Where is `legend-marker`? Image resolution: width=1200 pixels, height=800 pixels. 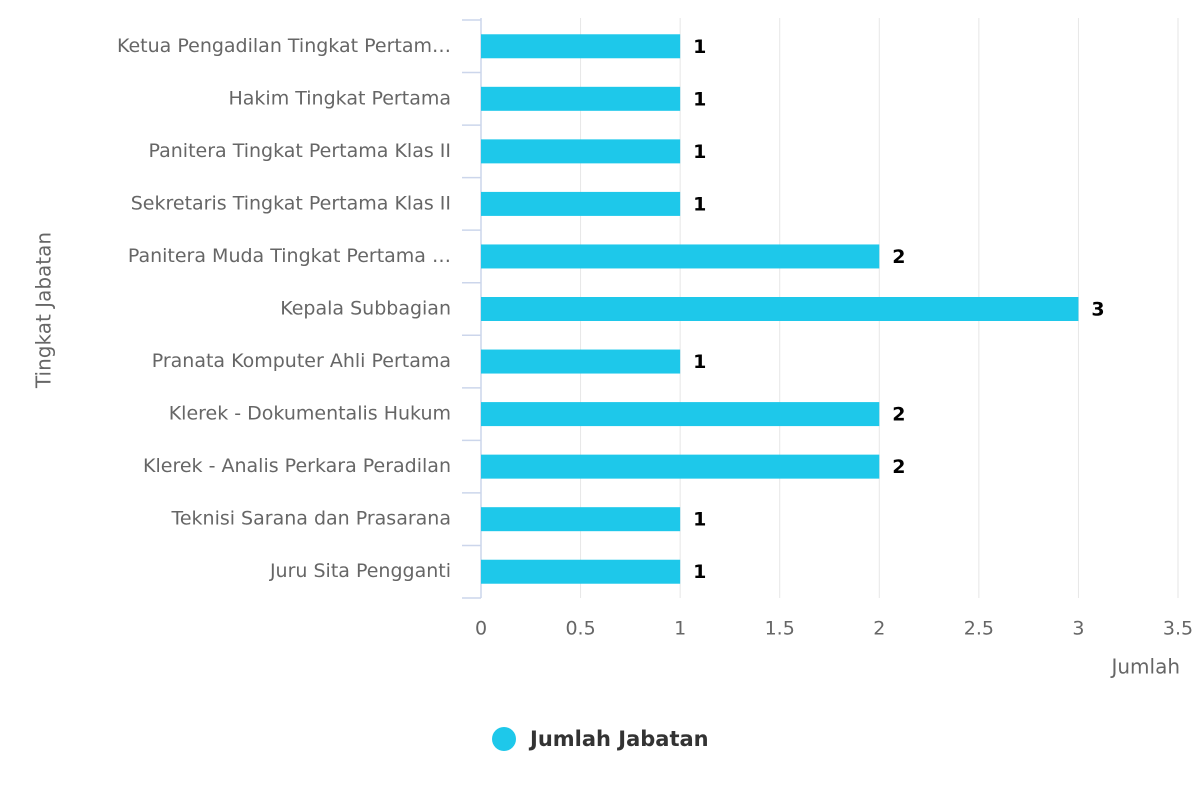
legend-marker is located at coordinates (504, 739).